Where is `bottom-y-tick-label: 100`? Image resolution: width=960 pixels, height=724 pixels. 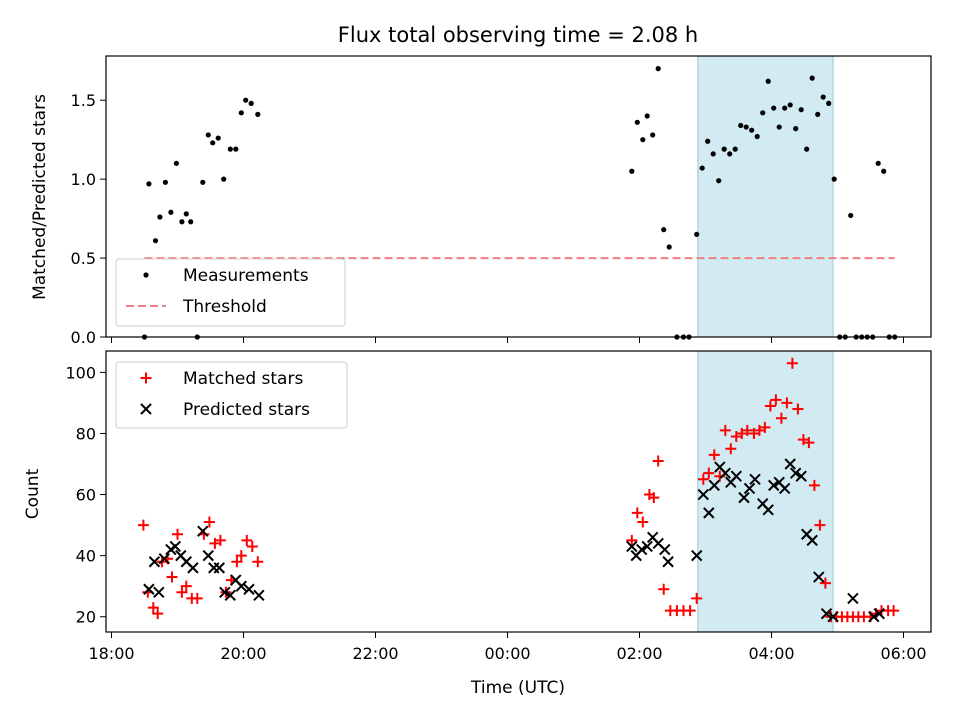
bottom-y-tick-label: 100 is located at coordinates (80, 372).